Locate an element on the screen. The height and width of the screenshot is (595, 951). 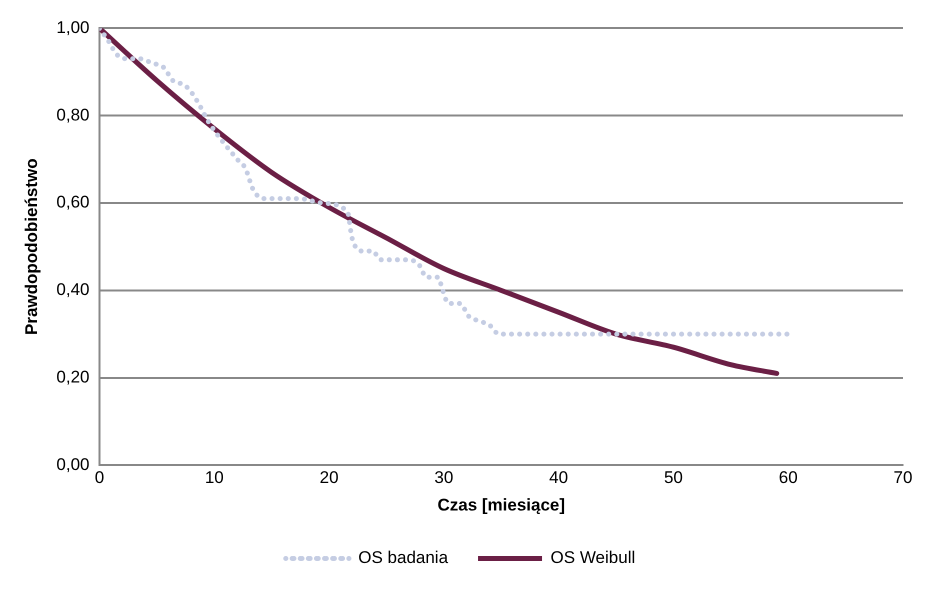
x-axis-title: Czas [miesiące] is located at coordinates (501, 504).